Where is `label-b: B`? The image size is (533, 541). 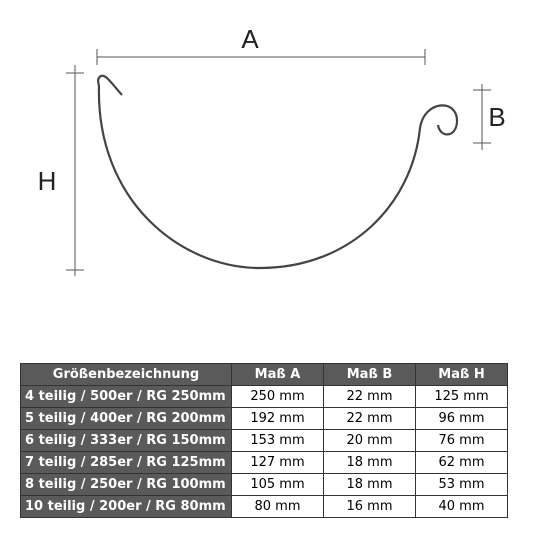
label-b: B is located at coordinates (496, 117).